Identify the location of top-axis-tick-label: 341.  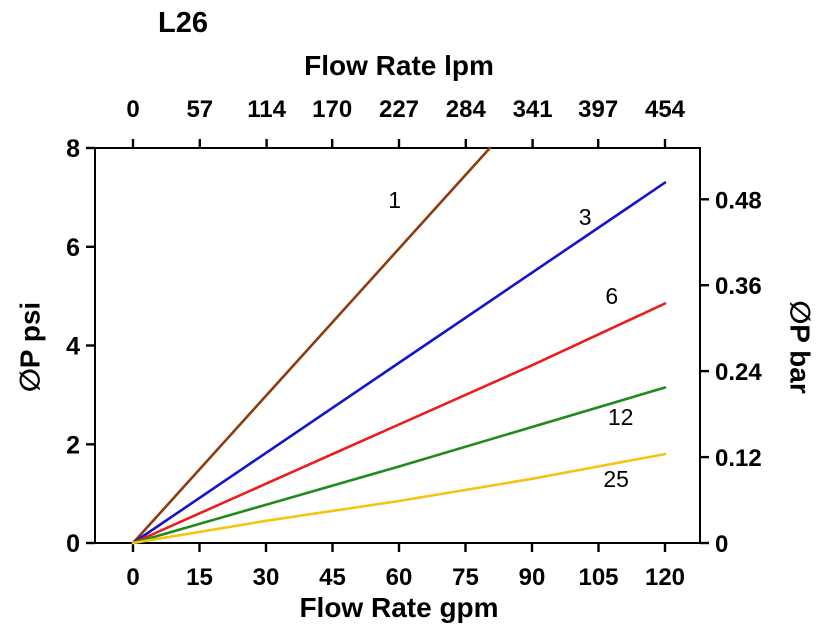
(533, 109).